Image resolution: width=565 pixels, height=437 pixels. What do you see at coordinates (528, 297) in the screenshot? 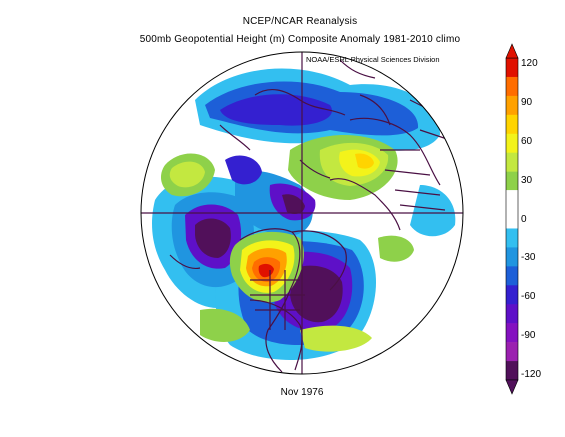
I see `colorbar-tick-label: -60` at bounding box center [528, 297].